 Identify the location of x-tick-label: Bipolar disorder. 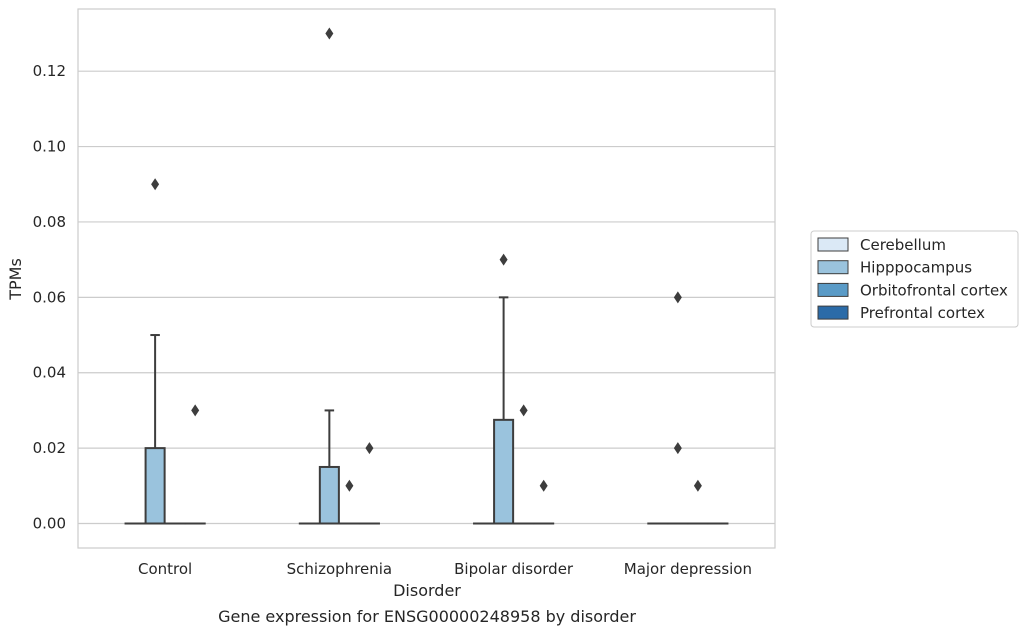
(514, 569).